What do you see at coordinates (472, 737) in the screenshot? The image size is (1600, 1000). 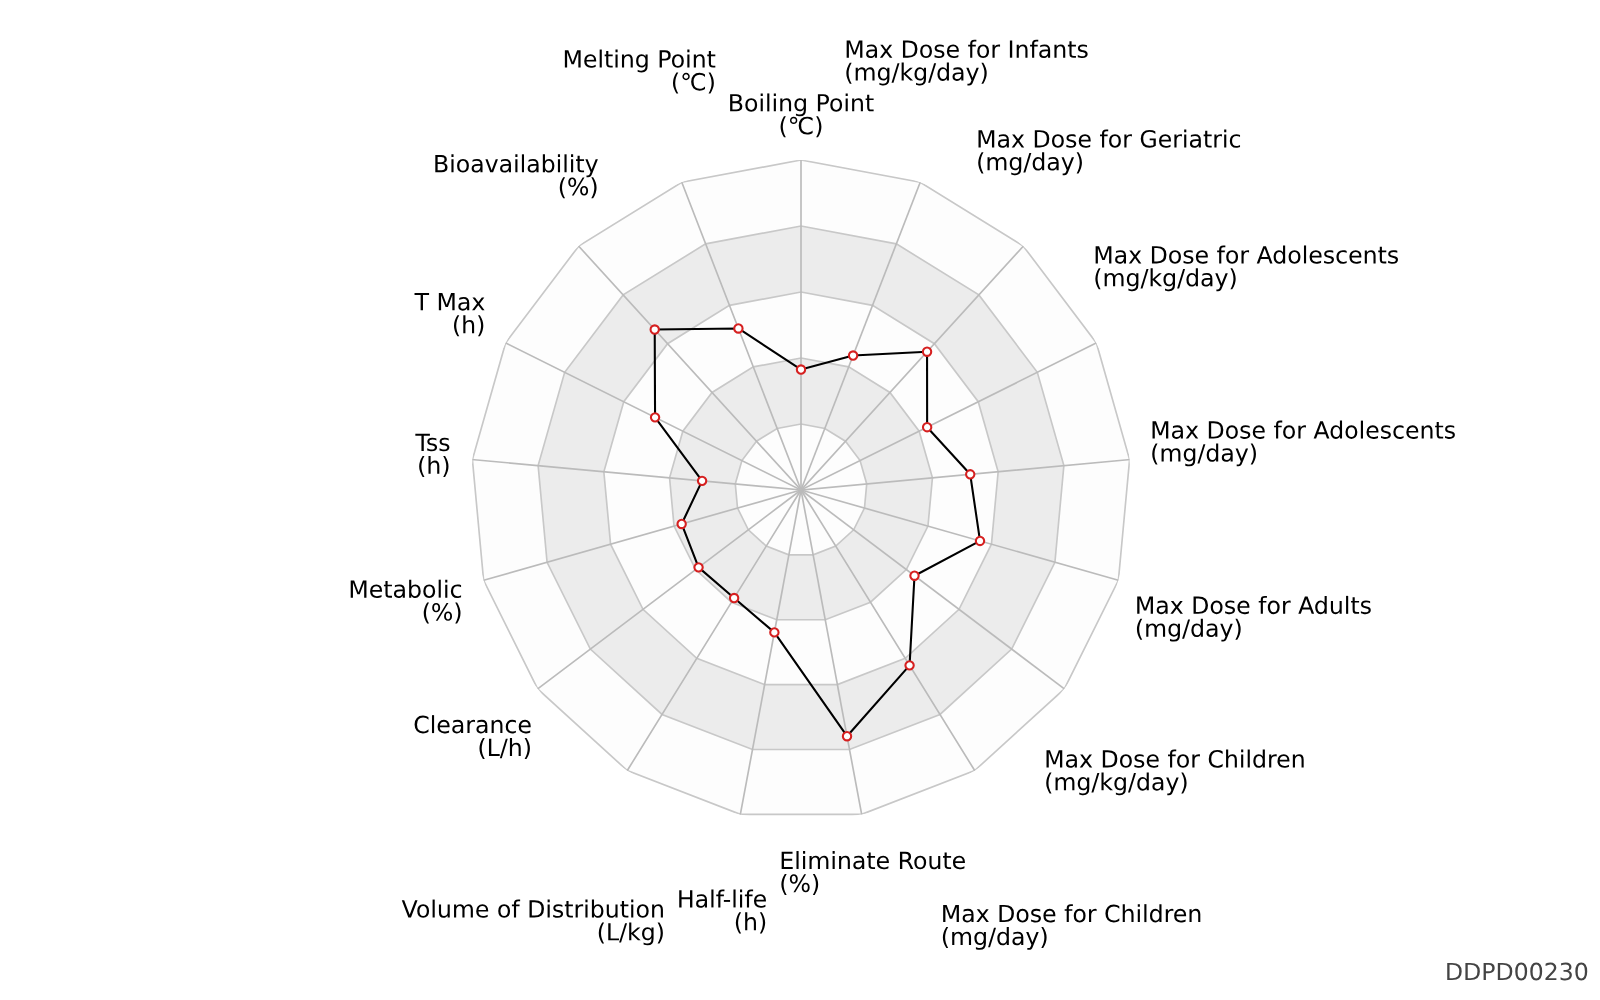 I see `spoke-label: Clearance (L/h)` at bounding box center [472, 737].